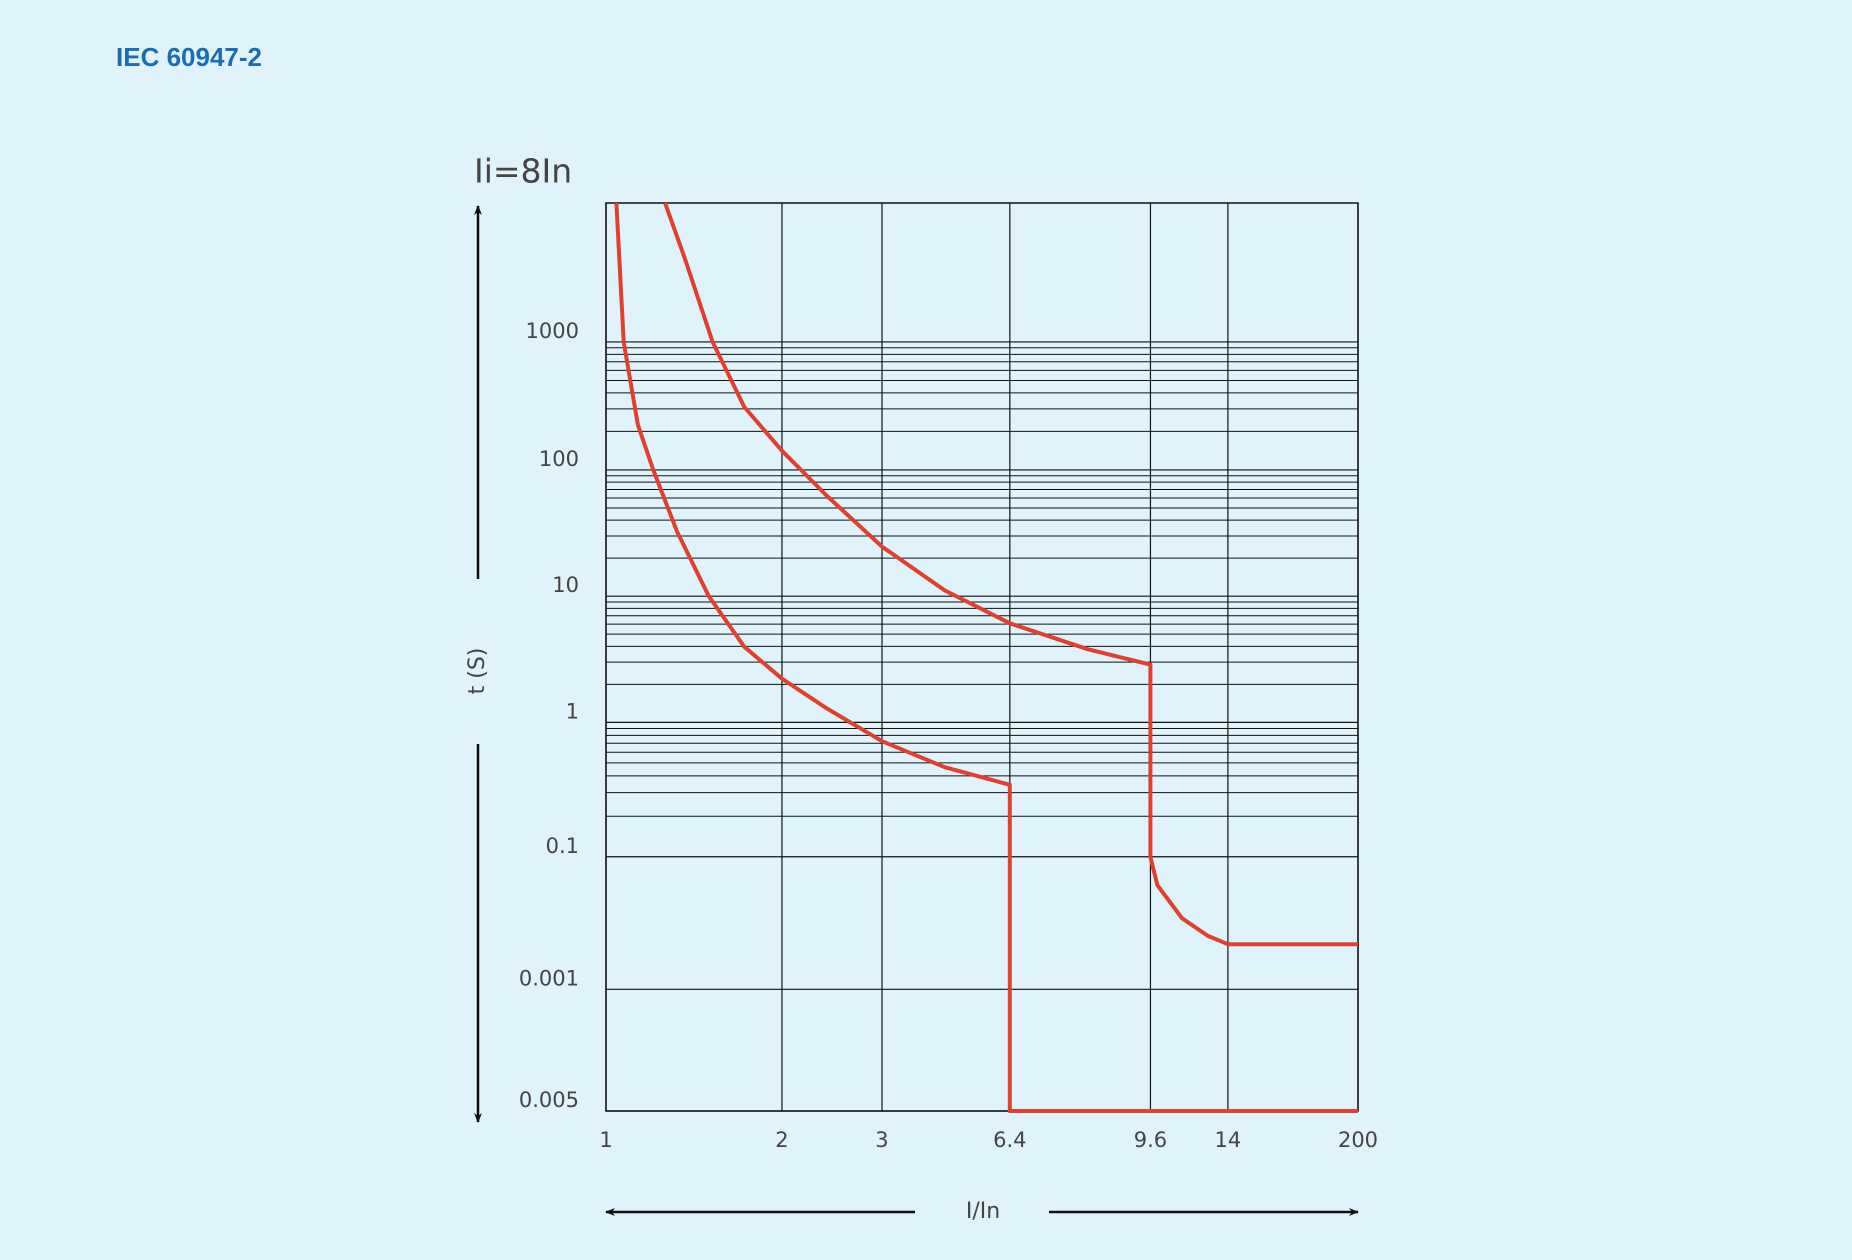 This screenshot has width=1852, height=1260. What do you see at coordinates (1009, 1140) in the screenshot?
I see `x-tick-label: 6.4` at bounding box center [1009, 1140].